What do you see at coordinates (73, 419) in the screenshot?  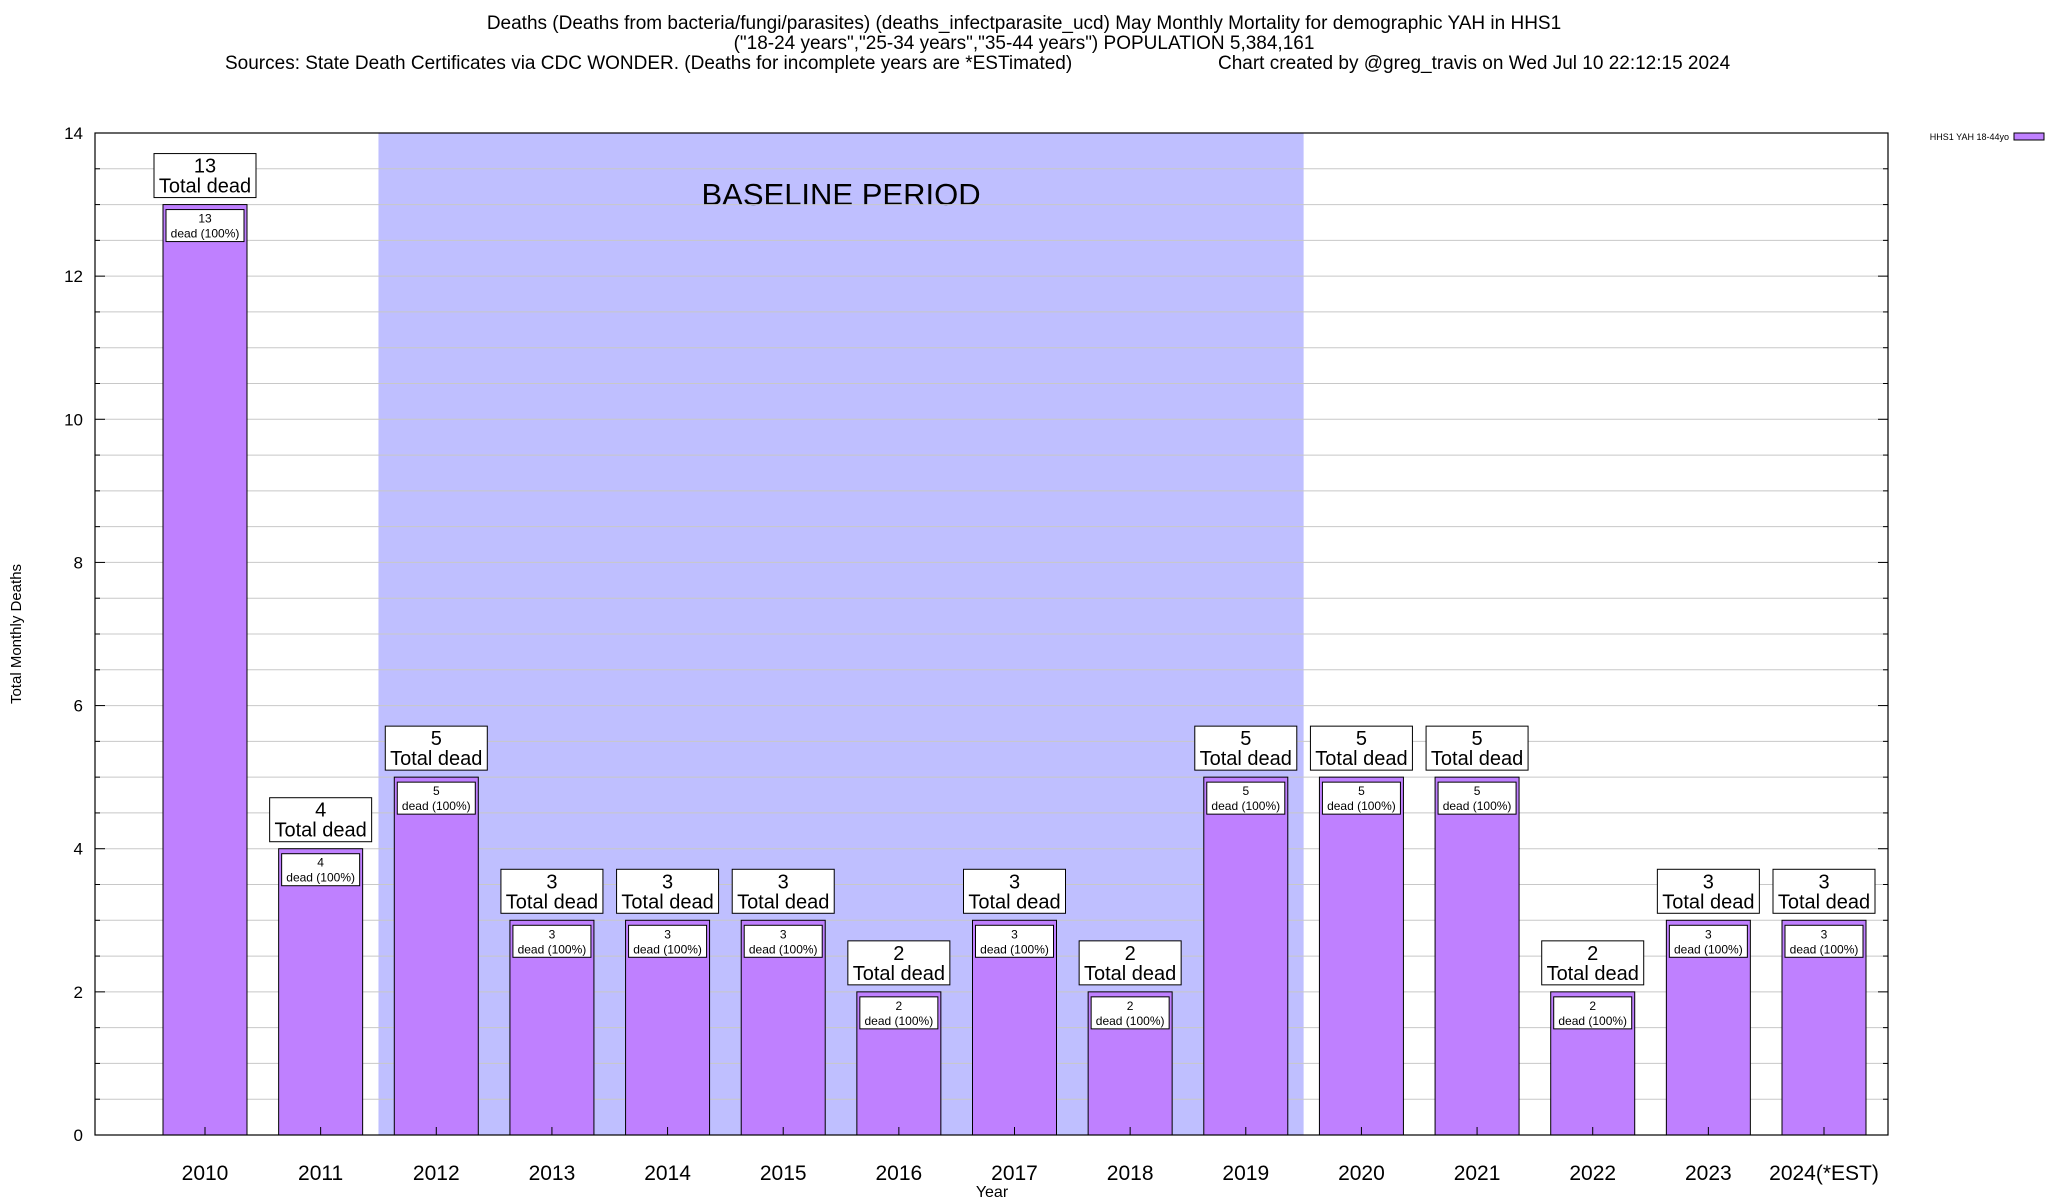 I see `y-tick-label: 10` at bounding box center [73, 419].